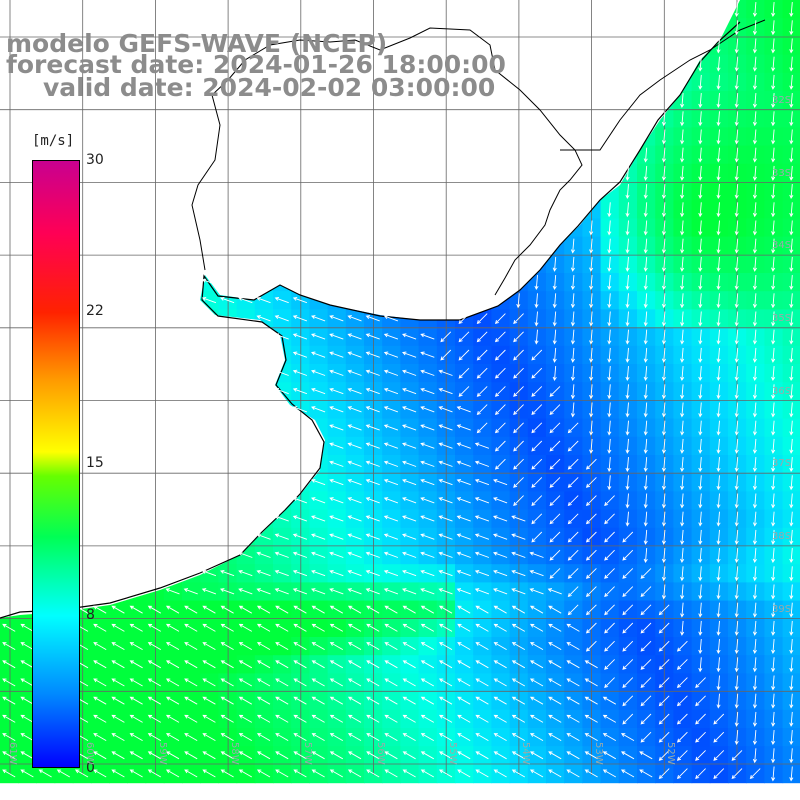 The image size is (800, 800). I want to click on title-forecast-date: forecast date: 2024-01-26 18:00:00, so click(256, 64).